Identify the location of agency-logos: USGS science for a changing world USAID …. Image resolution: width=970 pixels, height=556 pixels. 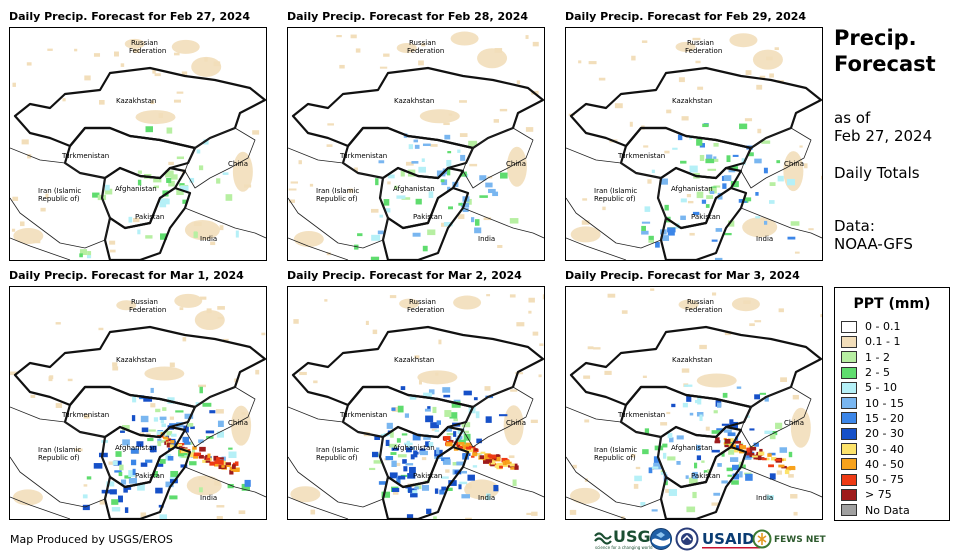
(710, 539).